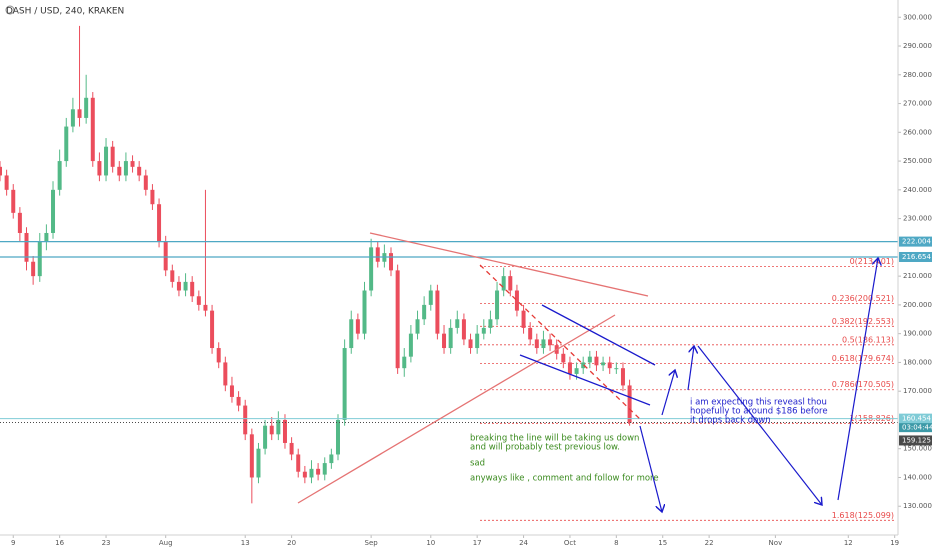 The height and width of the screenshot is (550, 932). I want to click on y-tick-label: 290.000, so click(917, 46).